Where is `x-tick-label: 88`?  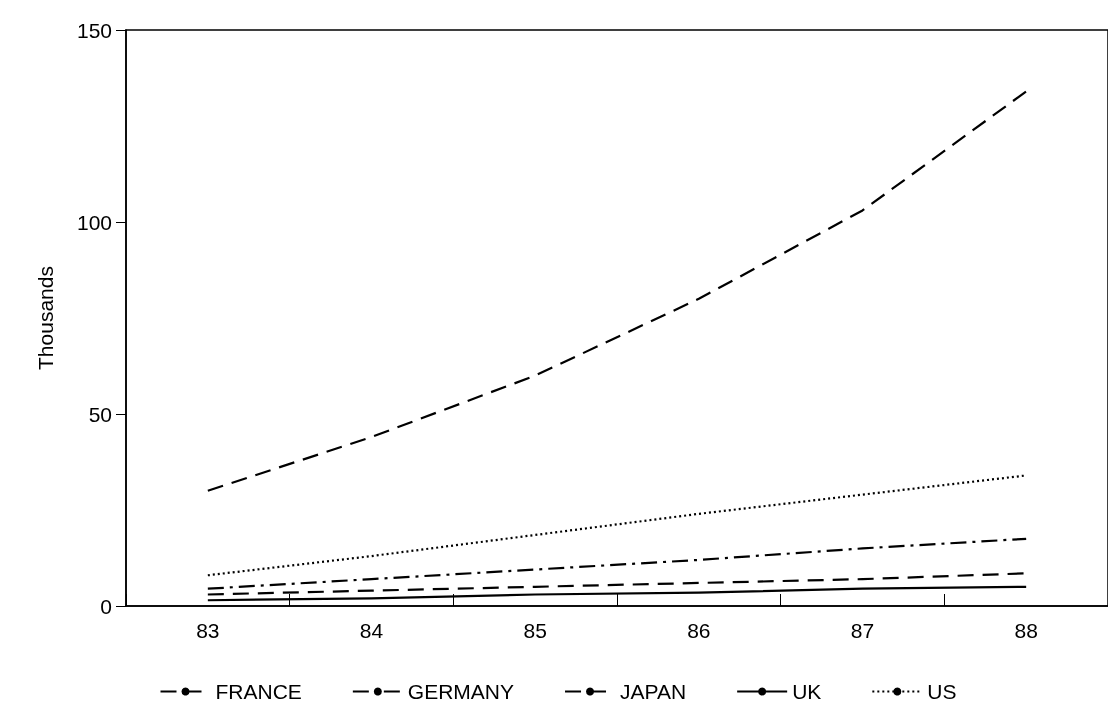
x-tick-label: 88 is located at coordinates (1026, 630).